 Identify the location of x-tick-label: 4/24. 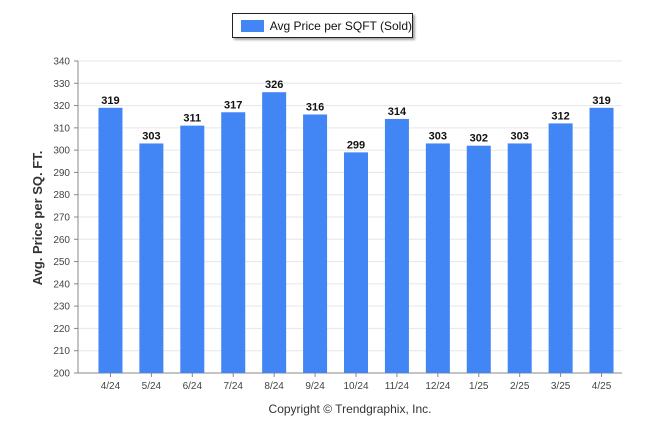
(111, 386).